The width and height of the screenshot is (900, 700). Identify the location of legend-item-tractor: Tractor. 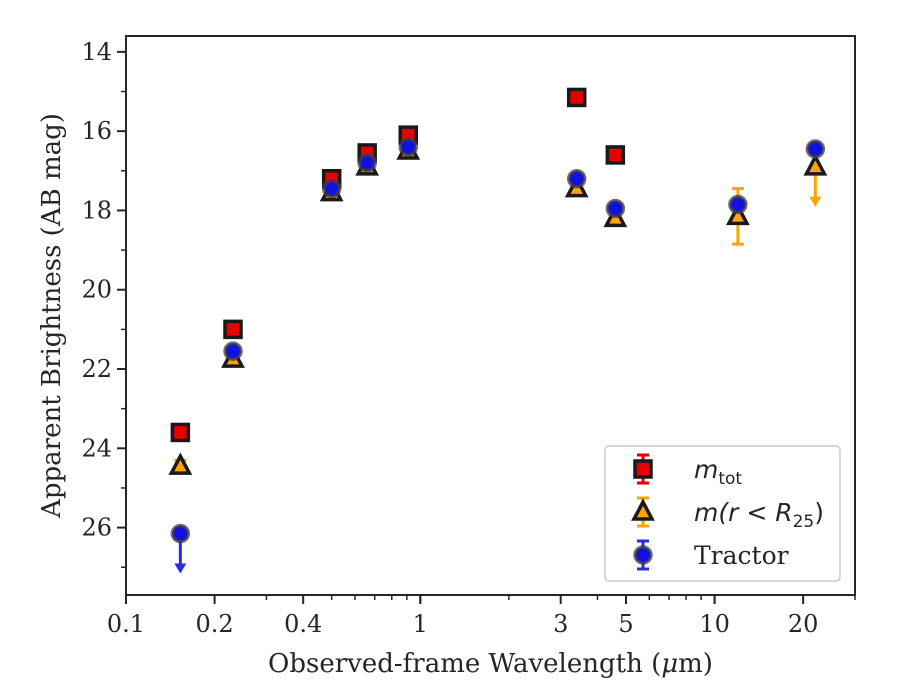
(711, 555).